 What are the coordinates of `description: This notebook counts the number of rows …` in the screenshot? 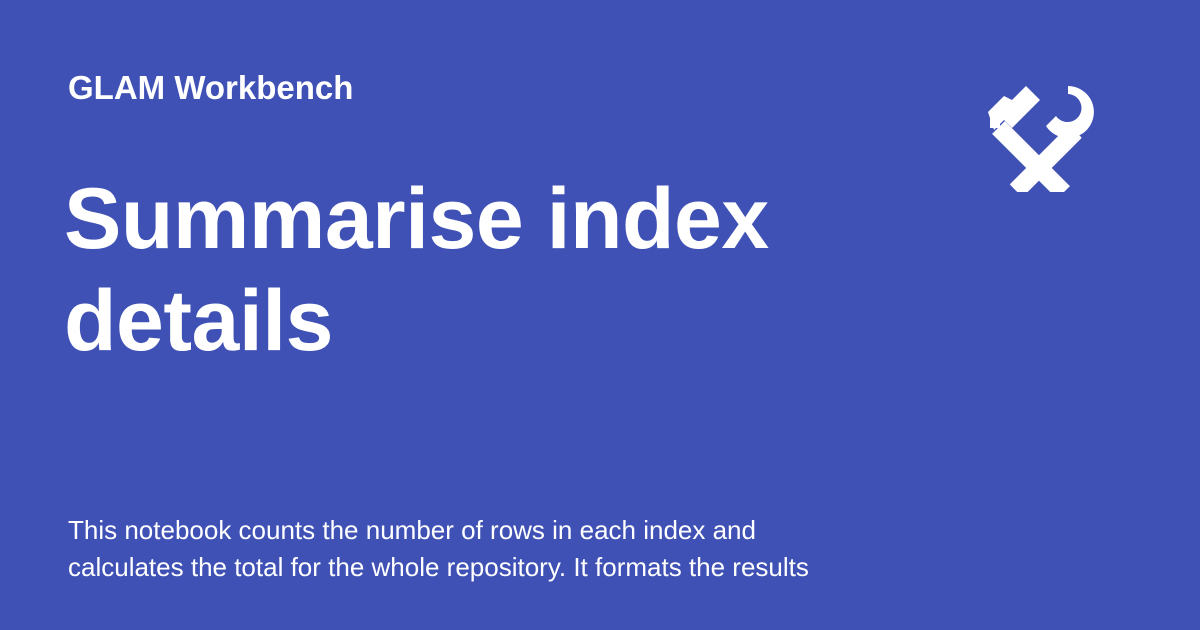 It's located at (498, 549).